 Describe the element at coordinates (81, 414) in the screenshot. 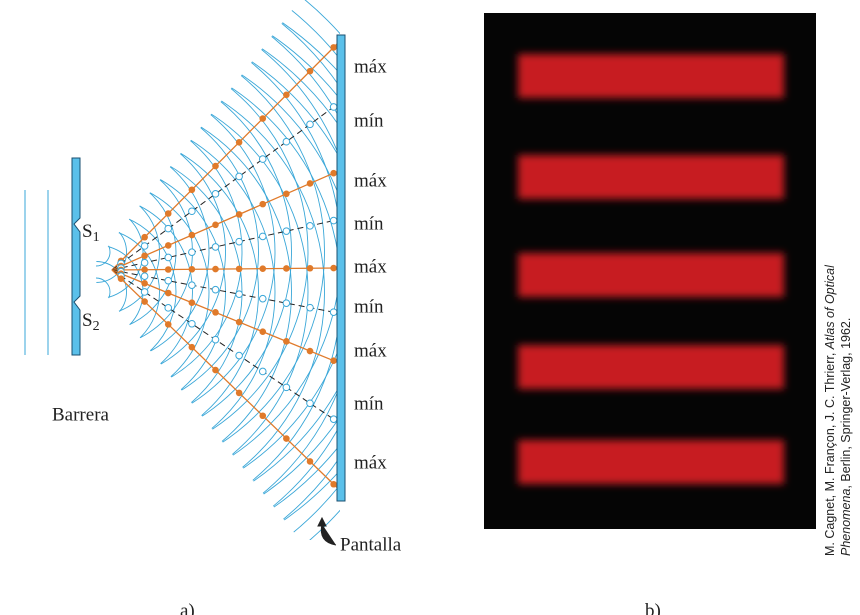

I see `barrier-label: Barrera` at that location.